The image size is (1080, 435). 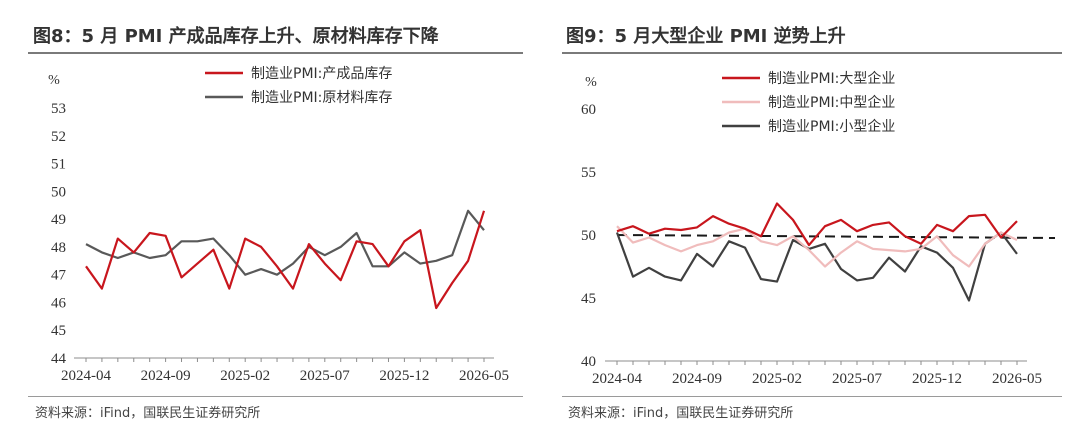 What do you see at coordinates (484, 376) in the screenshot?
I see `left-xtick-label: 2026-05` at bounding box center [484, 376].